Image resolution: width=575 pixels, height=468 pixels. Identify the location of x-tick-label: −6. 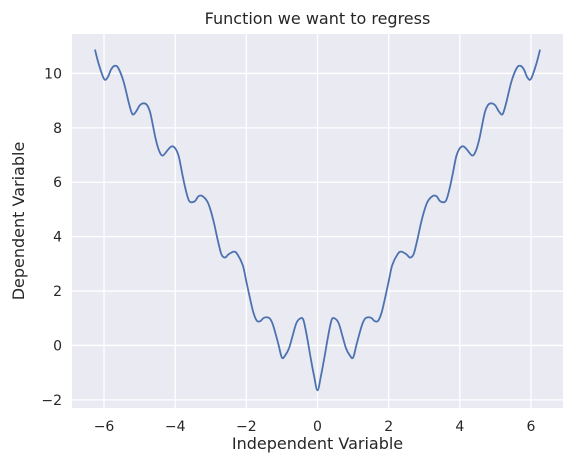
(104, 427).